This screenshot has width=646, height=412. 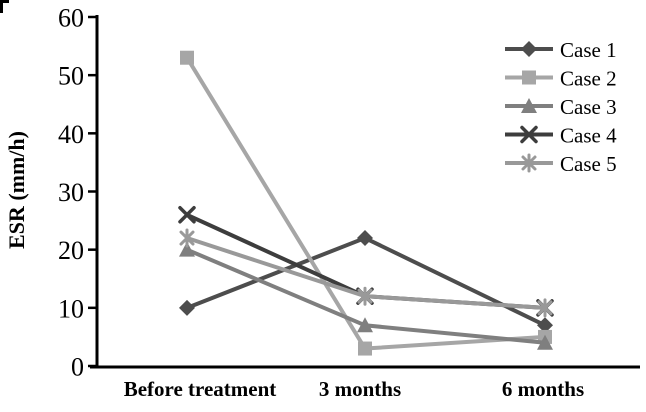 What do you see at coordinates (200, 389) in the screenshot?
I see `x-category-label-before-treatment: Before treatment` at bounding box center [200, 389].